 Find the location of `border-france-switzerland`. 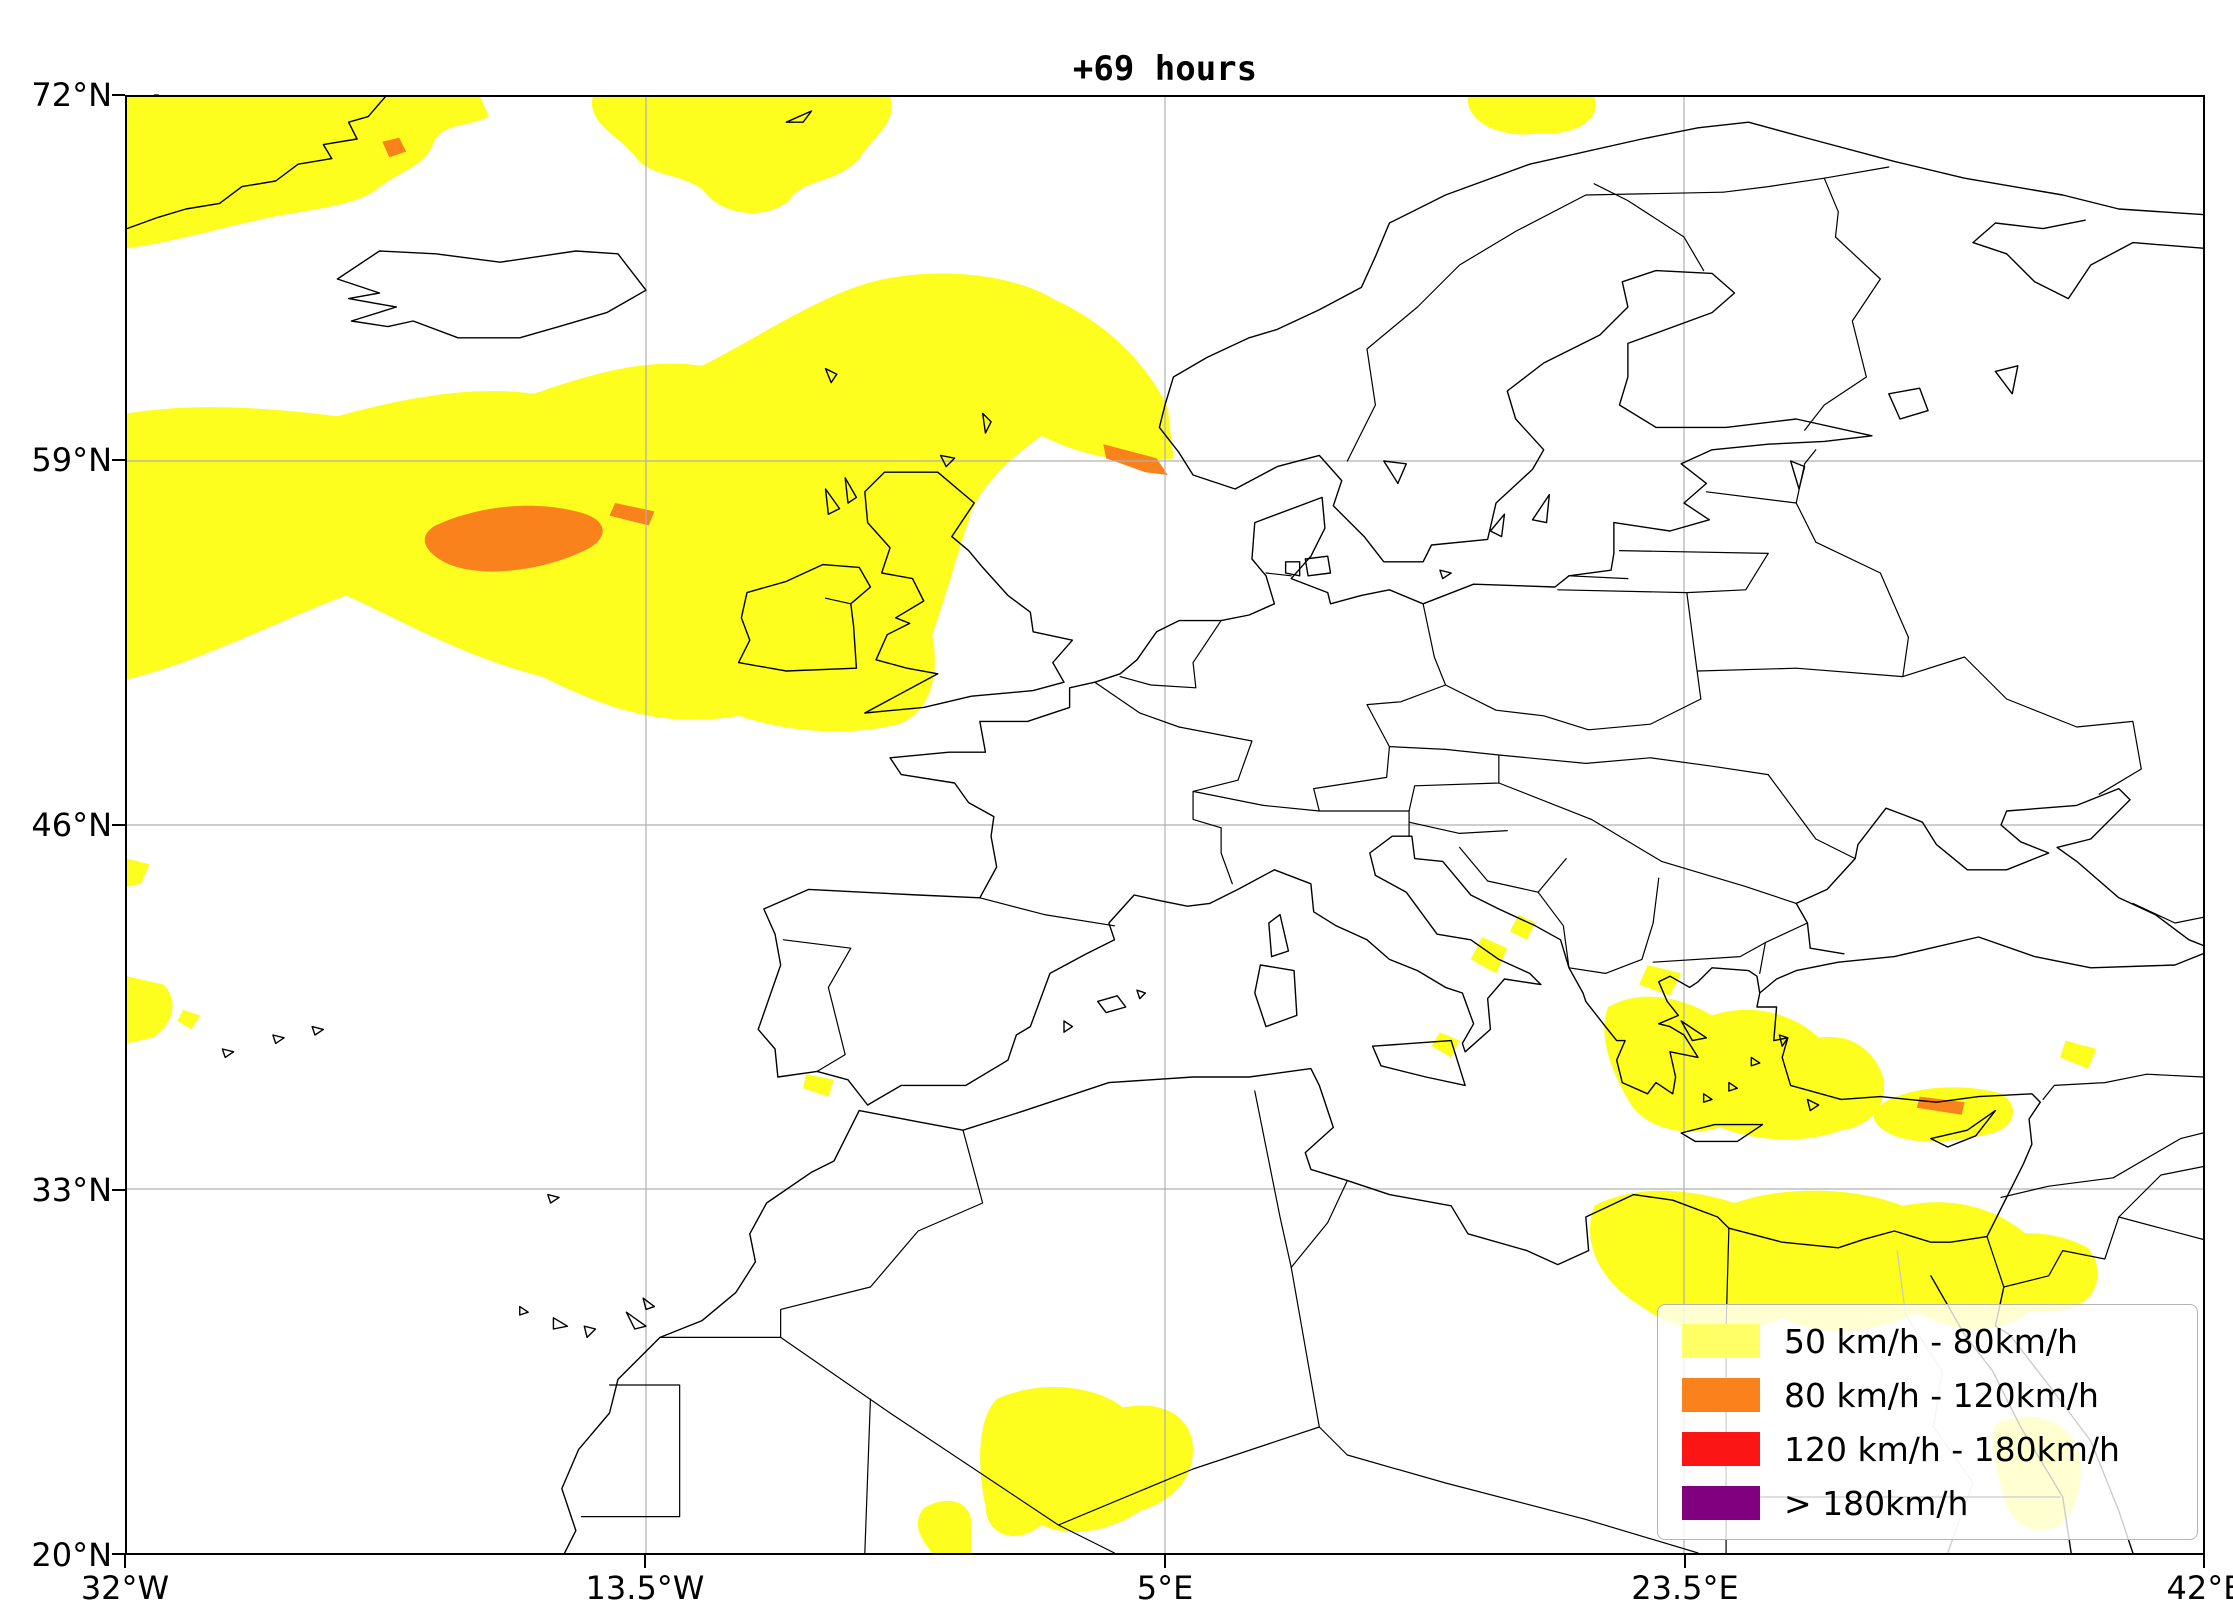

border-france-switzerland is located at coordinates (1215, 804).